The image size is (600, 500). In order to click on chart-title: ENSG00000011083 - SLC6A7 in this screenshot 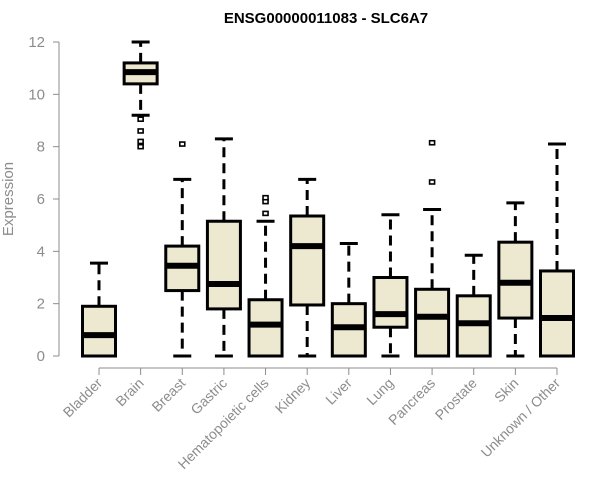, I will do `click(326, 18)`.